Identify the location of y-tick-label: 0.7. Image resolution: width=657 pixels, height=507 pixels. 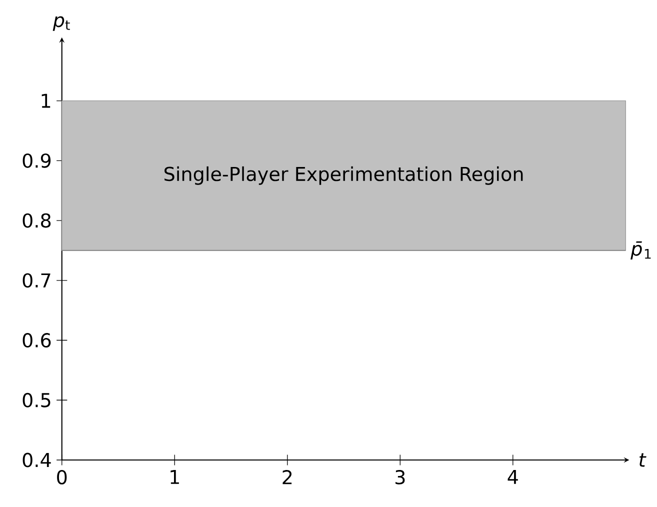
(36, 280).